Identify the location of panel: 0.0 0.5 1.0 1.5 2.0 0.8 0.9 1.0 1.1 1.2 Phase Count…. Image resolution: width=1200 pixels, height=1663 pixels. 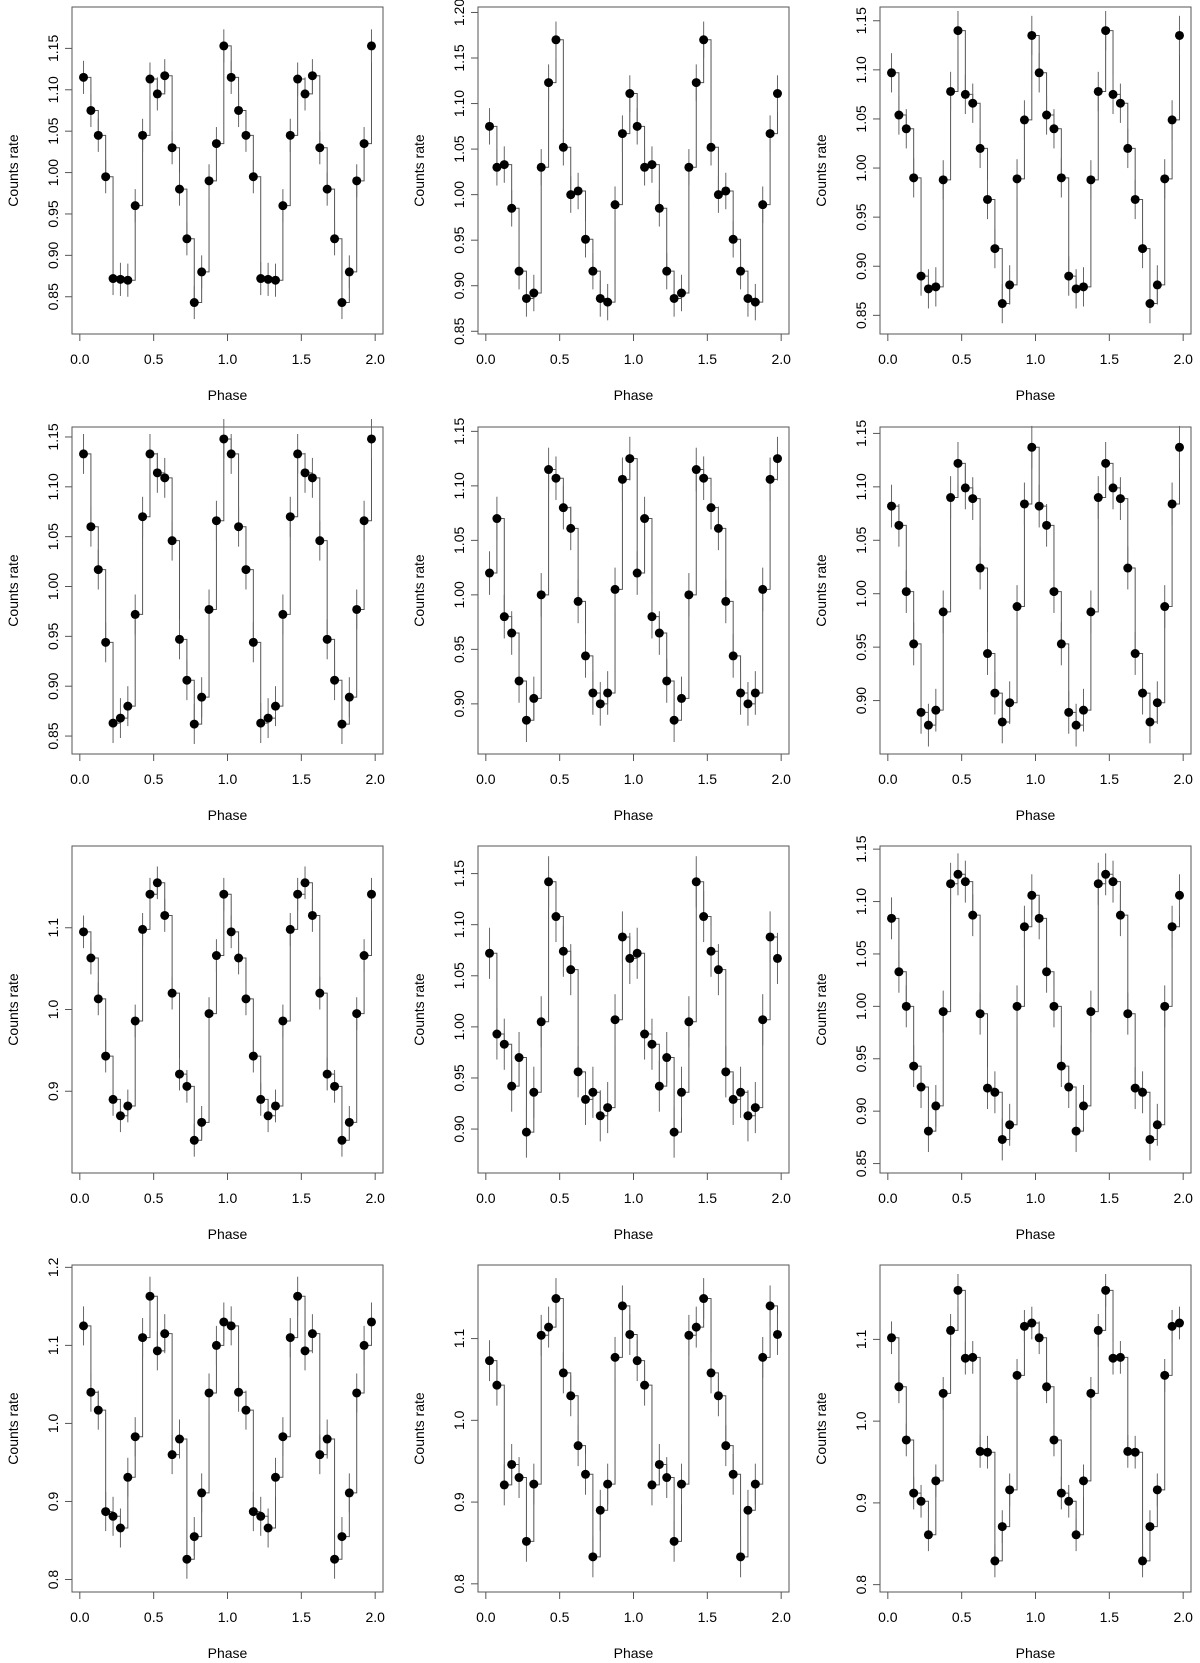
(195, 1459).